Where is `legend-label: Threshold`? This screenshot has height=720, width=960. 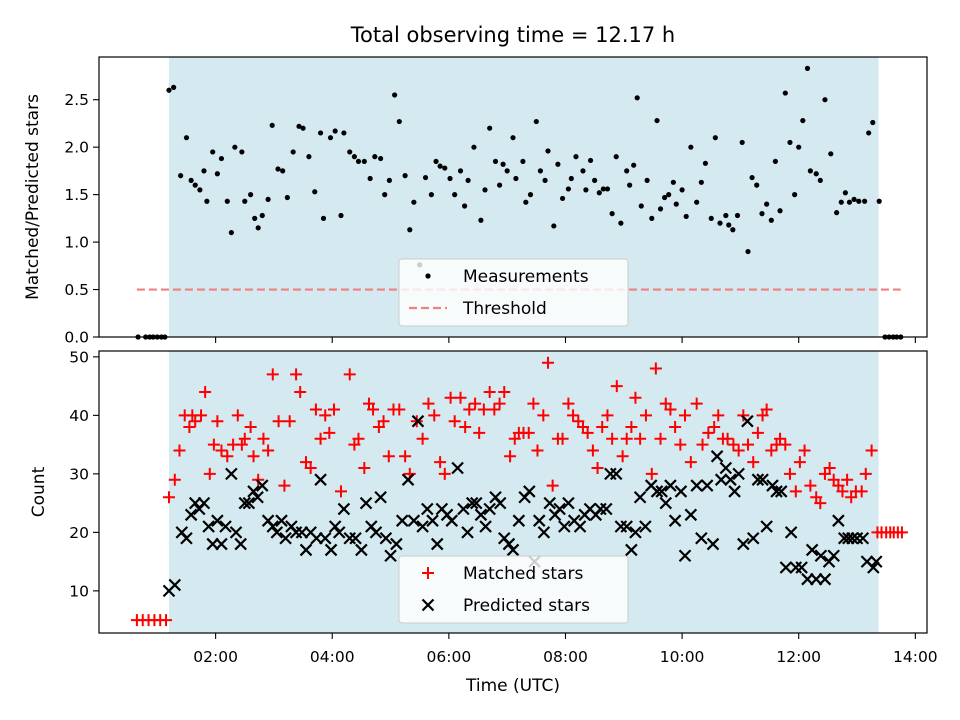
legend-label: Threshold is located at coordinates (504, 309).